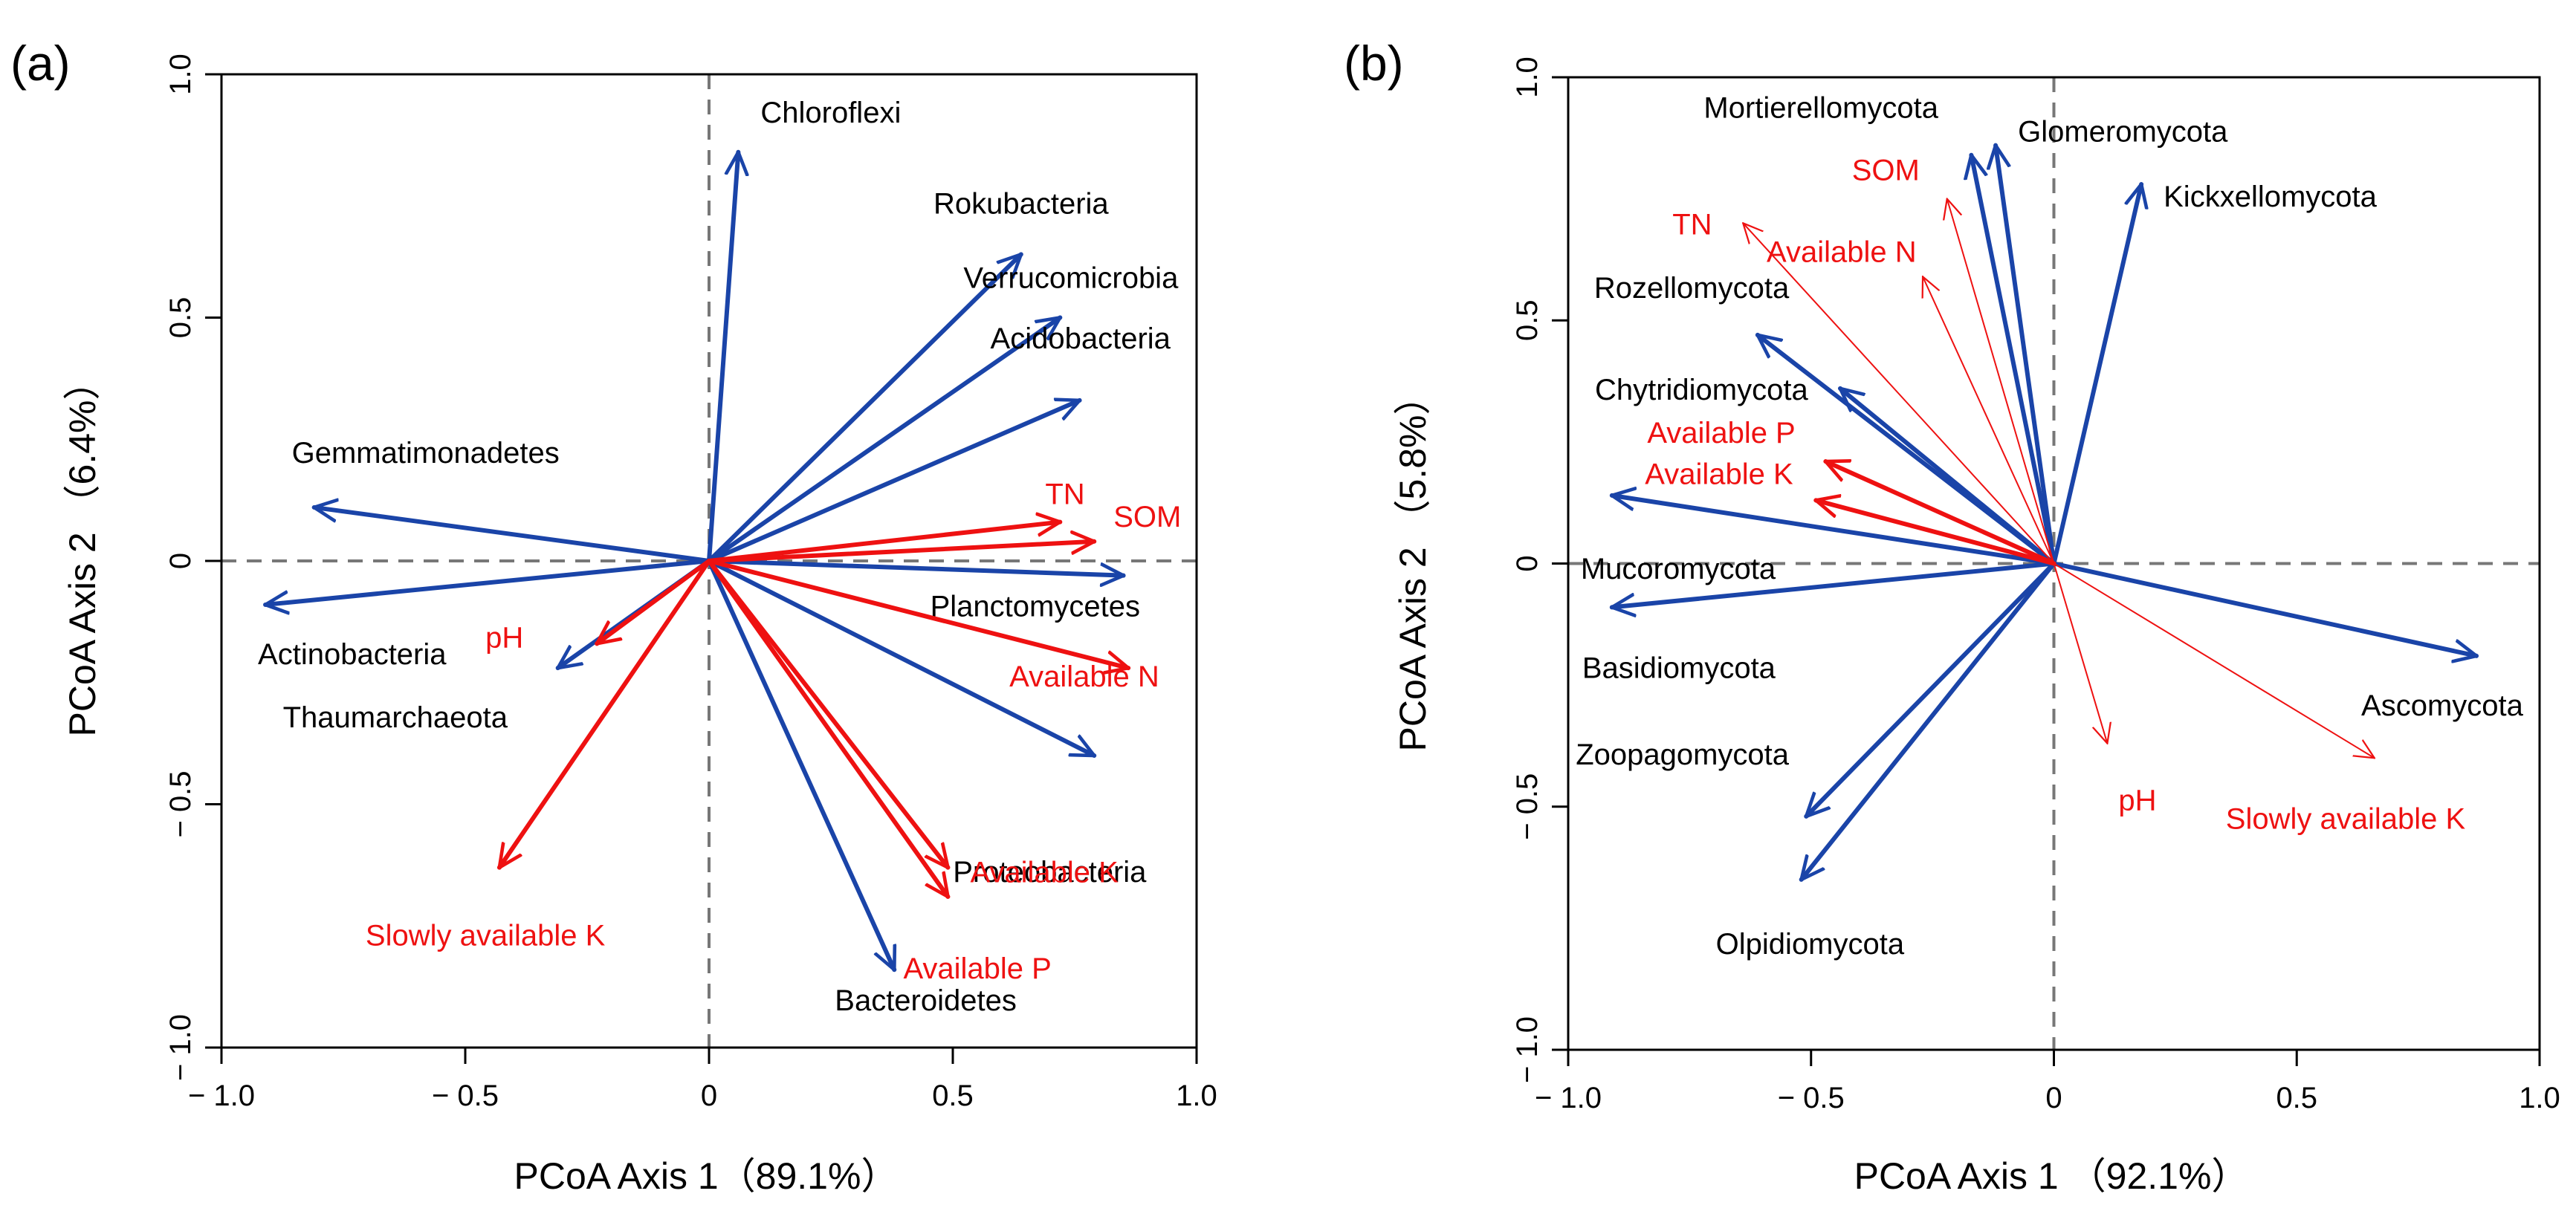  Describe the element at coordinates (2026, 356) in the screenshot. I see `panel-b-arrow-glomeromycota` at that location.